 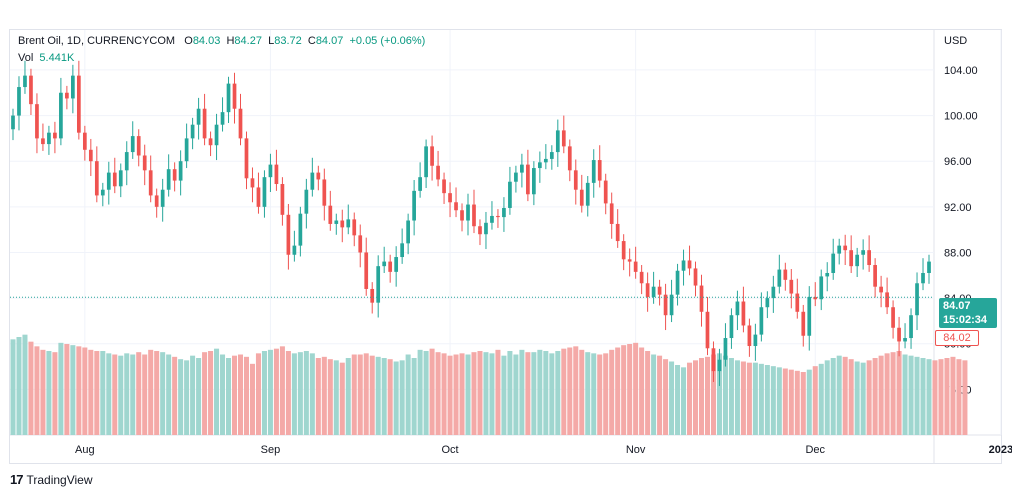 I want to click on legend-symbol: Brent Oil, 1D, CURRENCYCOM, so click(x=97, y=41).